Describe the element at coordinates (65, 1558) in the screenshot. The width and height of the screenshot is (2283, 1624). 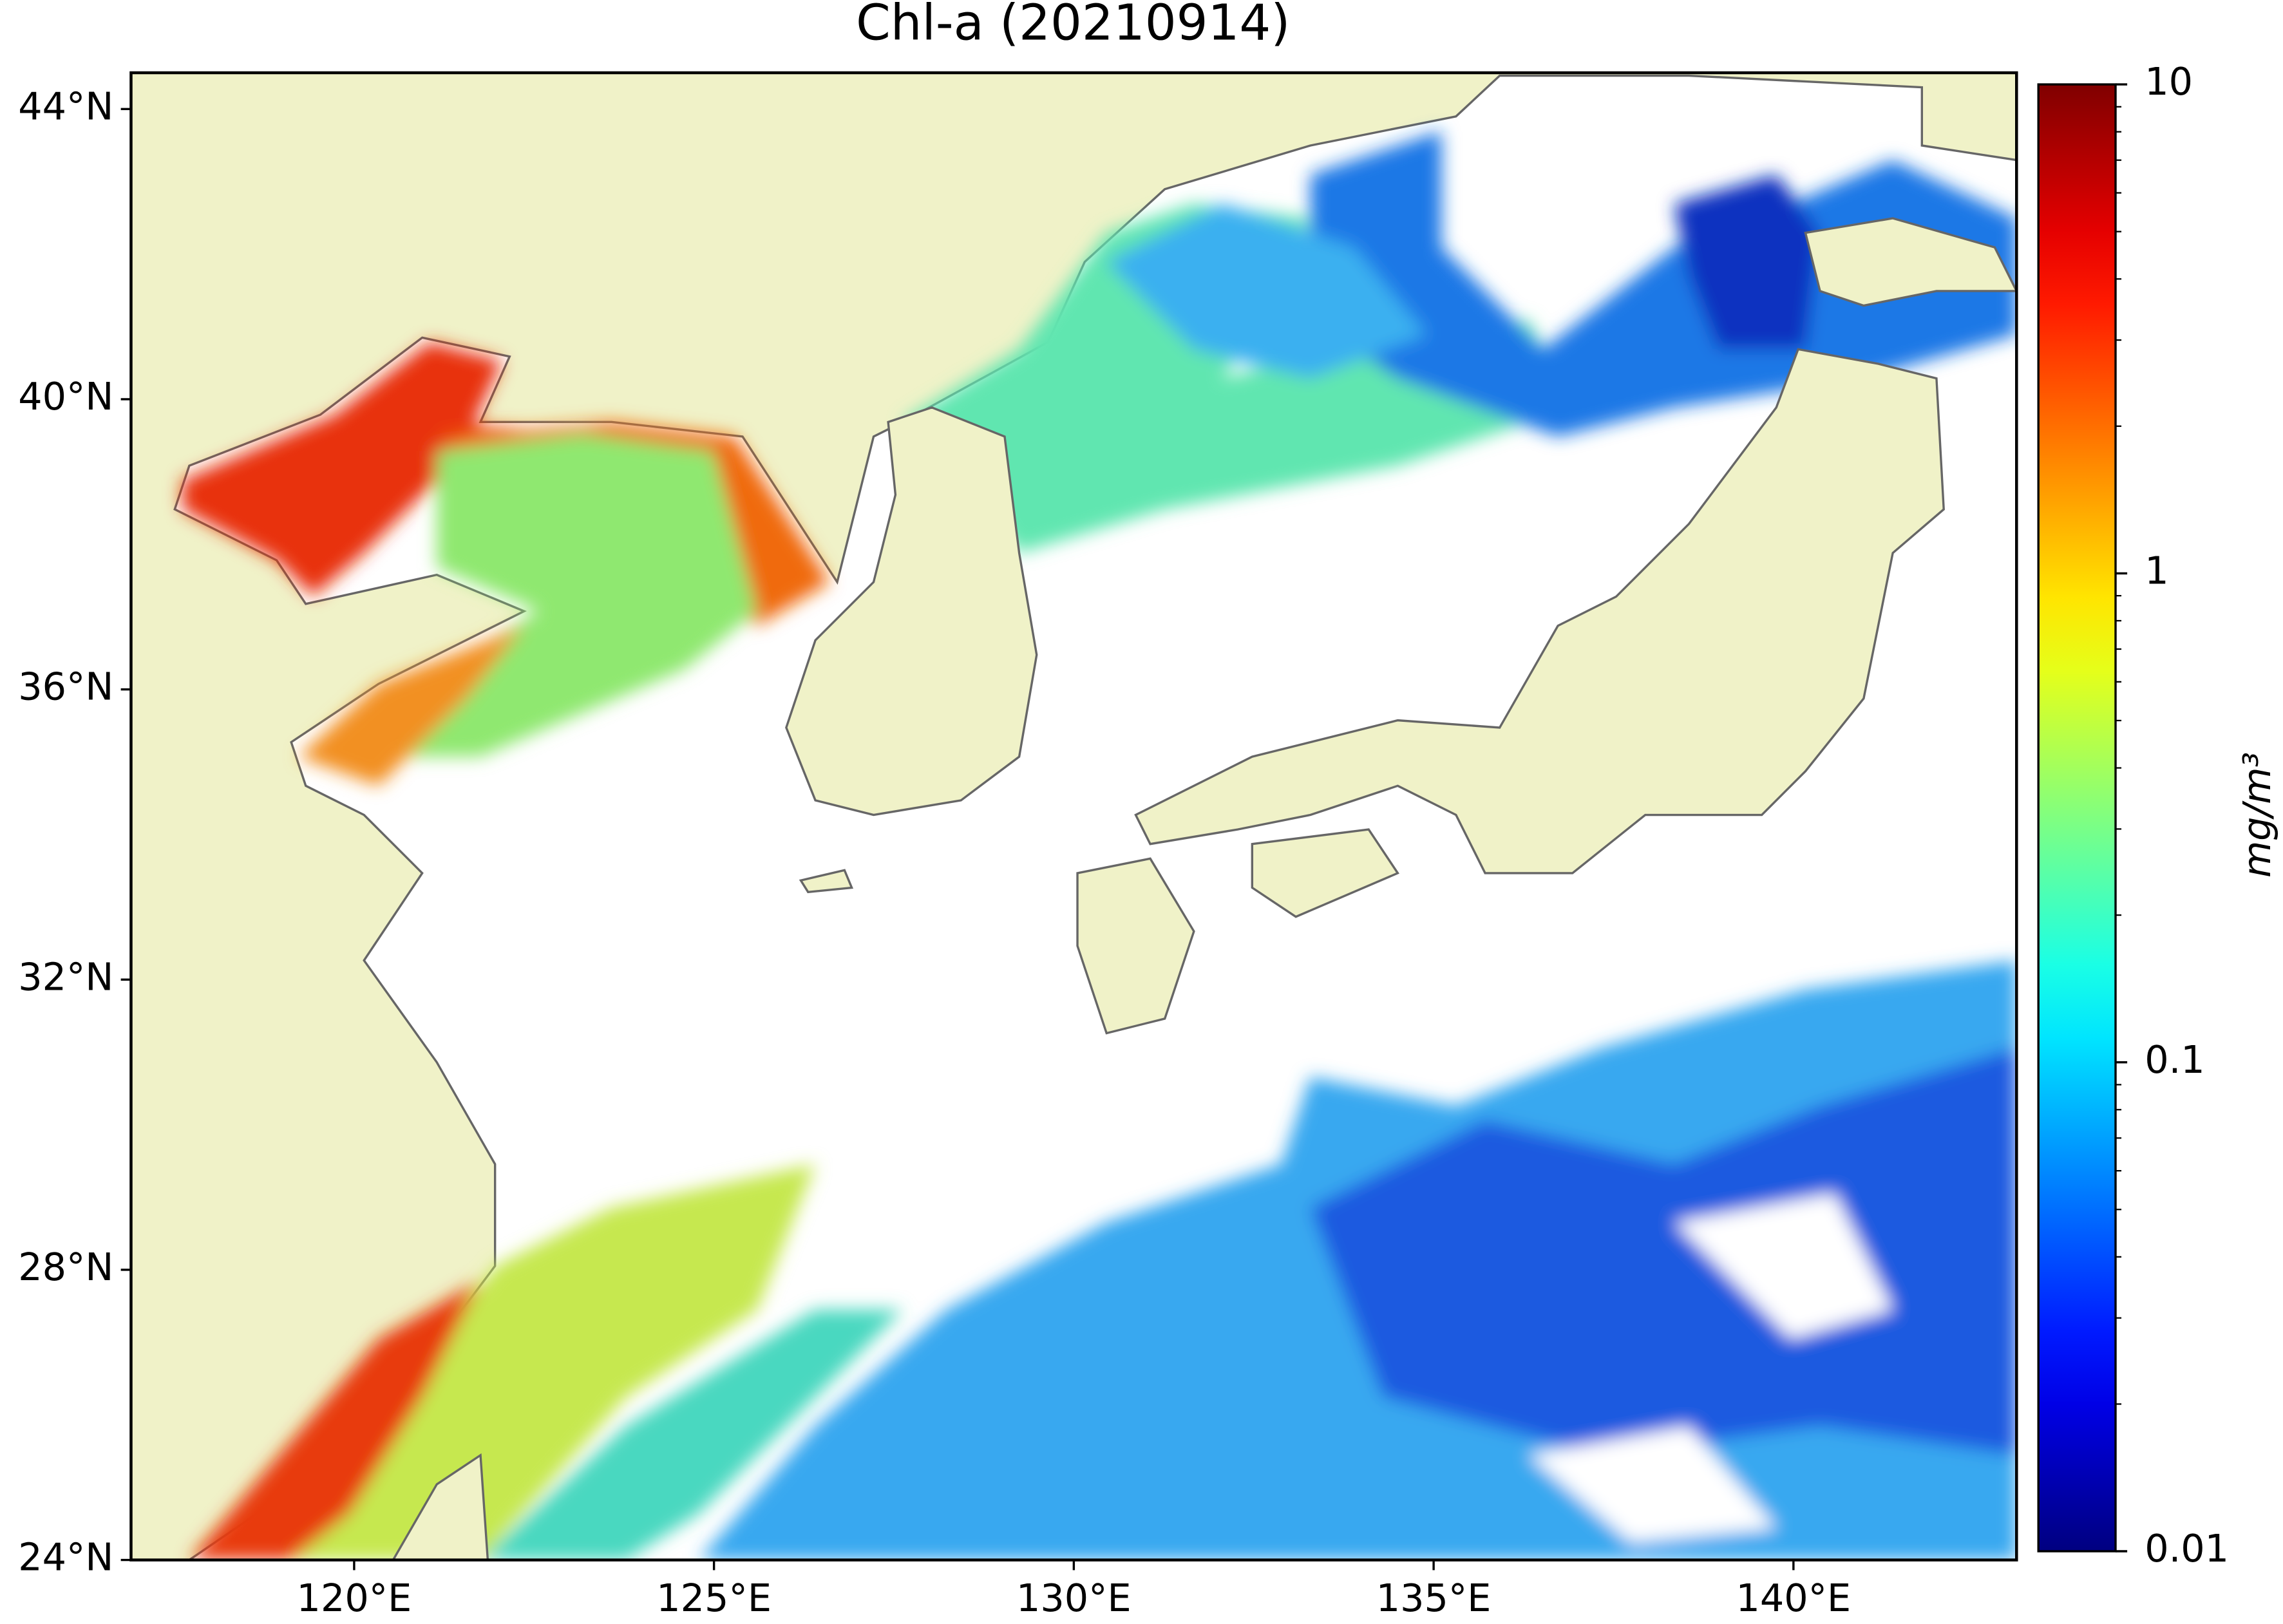
I see `y-tick-label: 24°N` at that location.